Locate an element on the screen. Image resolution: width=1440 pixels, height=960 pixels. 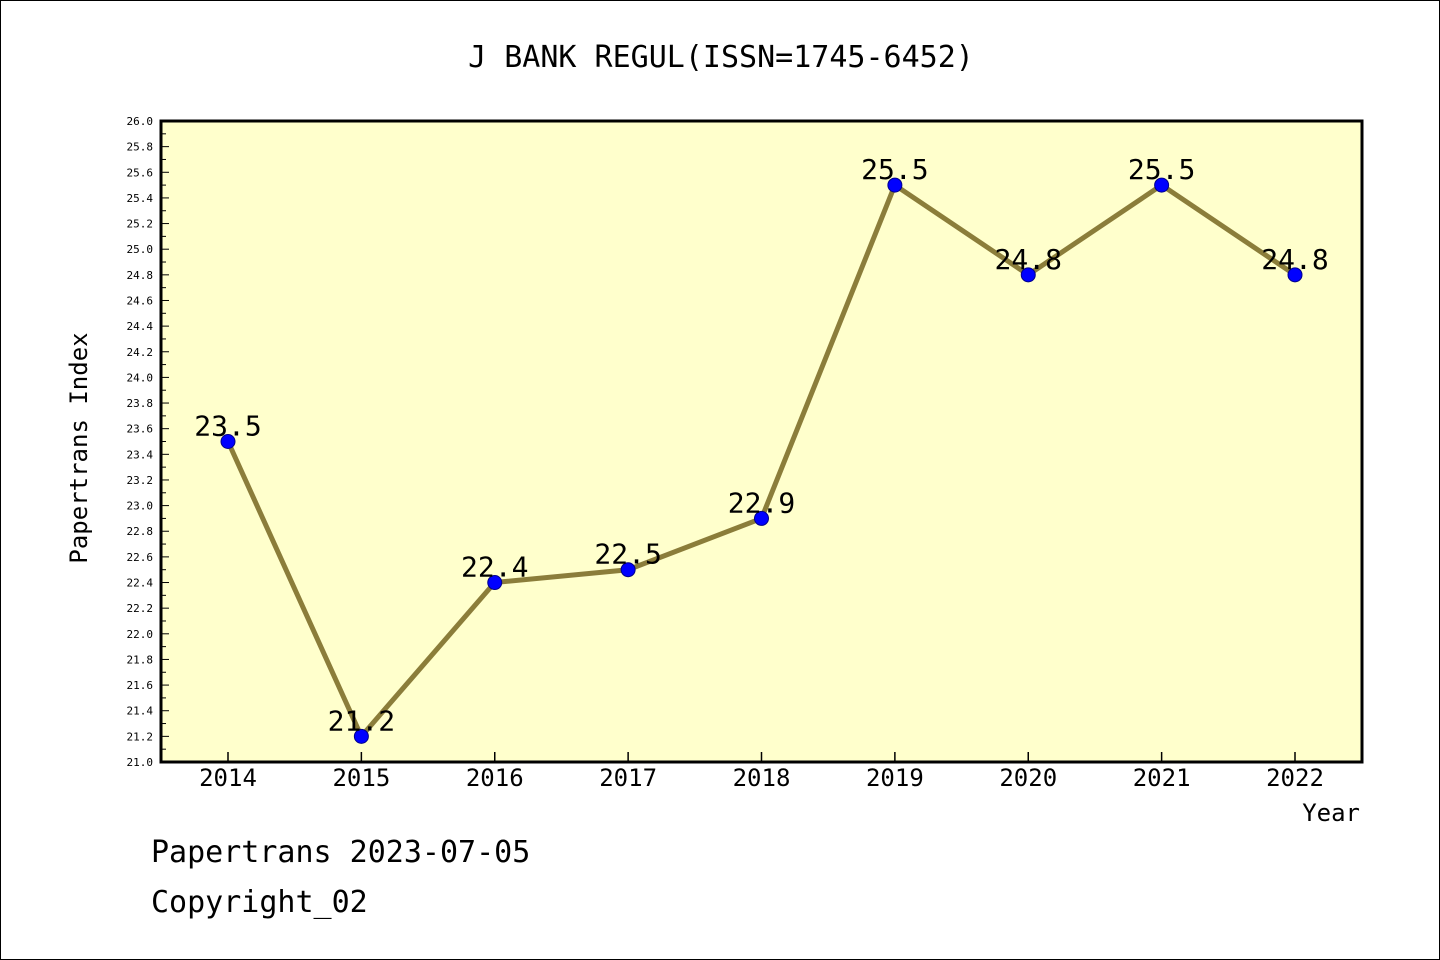
y-tick-label: 22.4 is located at coordinates (140, 583).